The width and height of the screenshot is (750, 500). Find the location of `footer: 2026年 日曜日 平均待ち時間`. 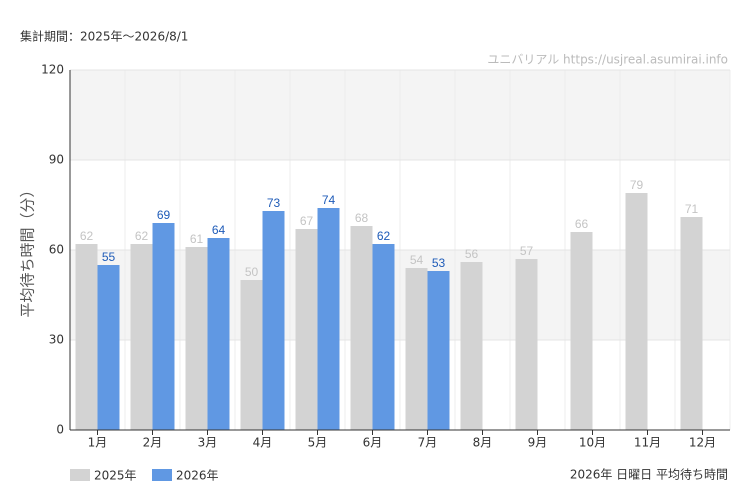

footer: 2026年 日曜日 平均待ち時間 is located at coordinates (649, 475).